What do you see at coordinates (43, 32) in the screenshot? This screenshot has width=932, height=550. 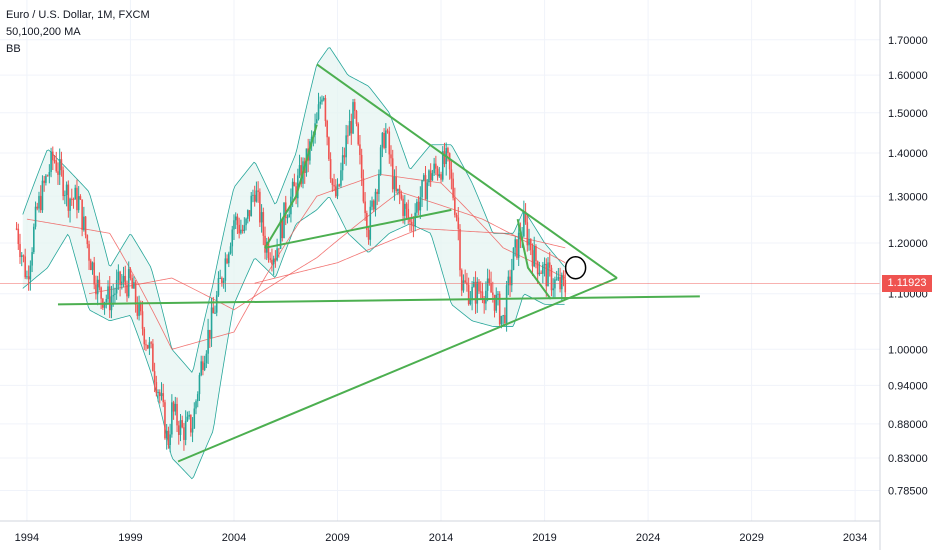 I see `indicator-ma-label: 50,100,200 MA` at bounding box center [43, 32].